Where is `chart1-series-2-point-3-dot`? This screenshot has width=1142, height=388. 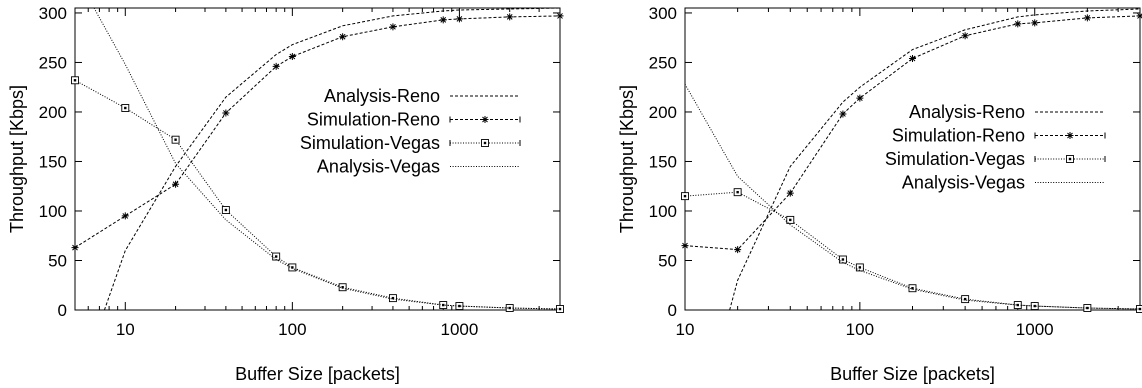 chart1-series-2-point-3-dot is located at coordinates (226, 210).